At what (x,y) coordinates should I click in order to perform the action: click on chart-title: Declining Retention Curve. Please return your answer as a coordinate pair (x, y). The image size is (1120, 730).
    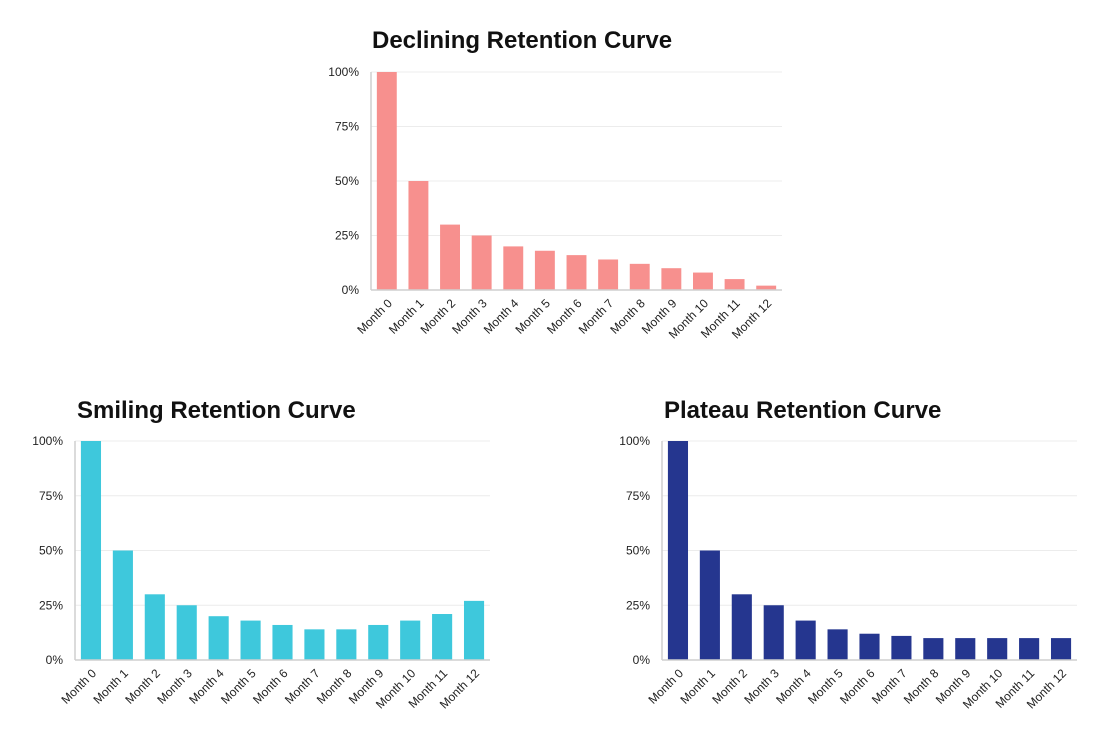
    Looking at the image, I should click on (522, 40).